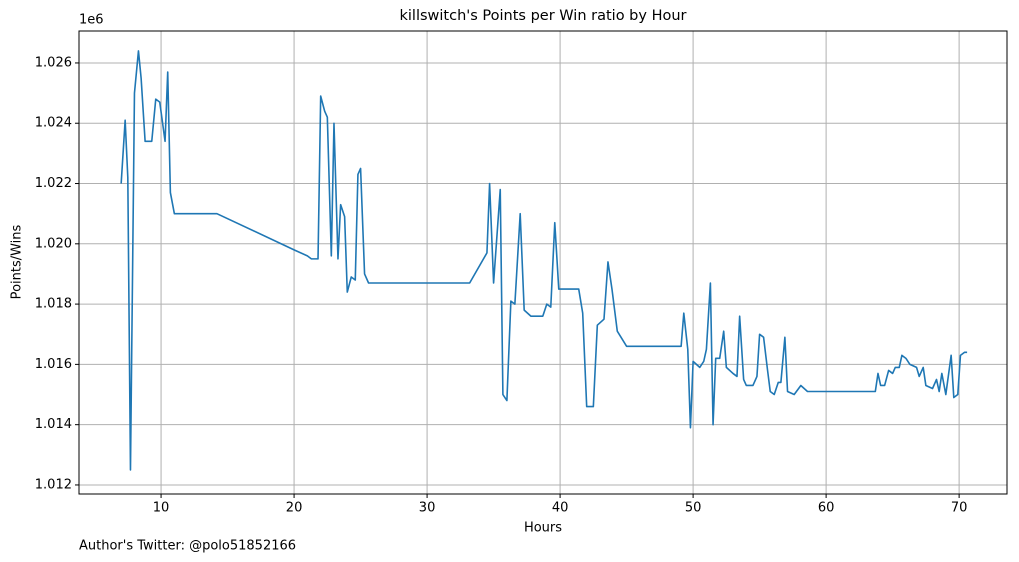 The height and width of the screenshot is (562, 1019). Describe the element at coordinates (187, 546) in the screenshot. I see `footnote: Author's Twitter: @polo51852166` at that location.